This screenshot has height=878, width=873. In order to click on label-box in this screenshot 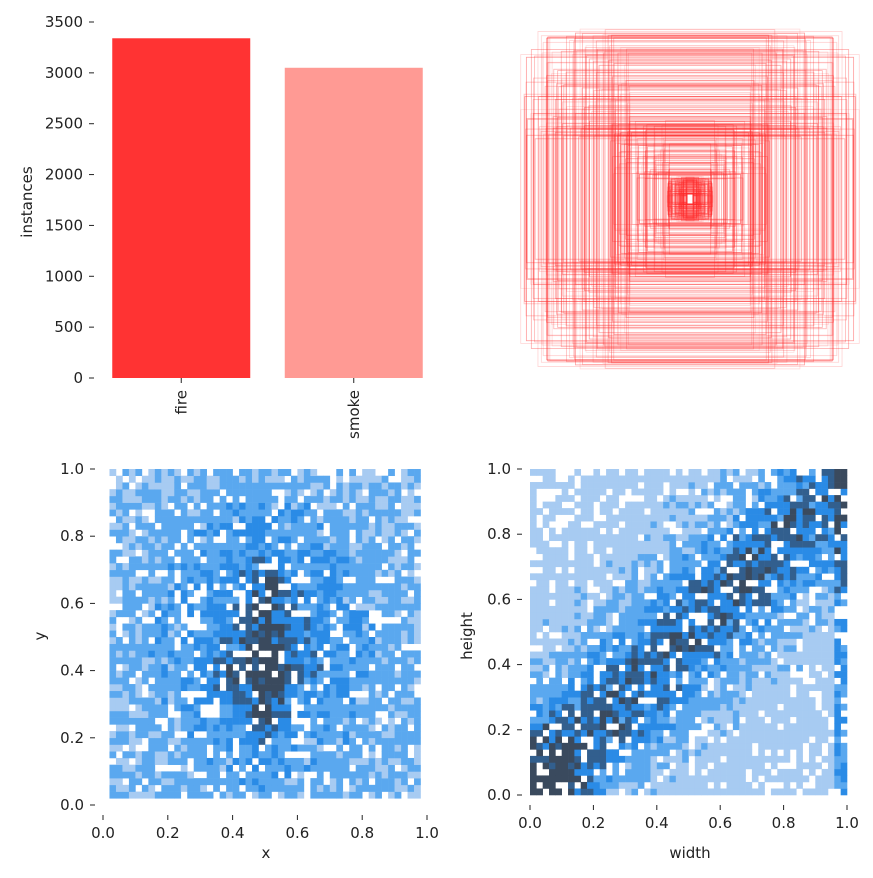, I will do `click(690, 199)`.